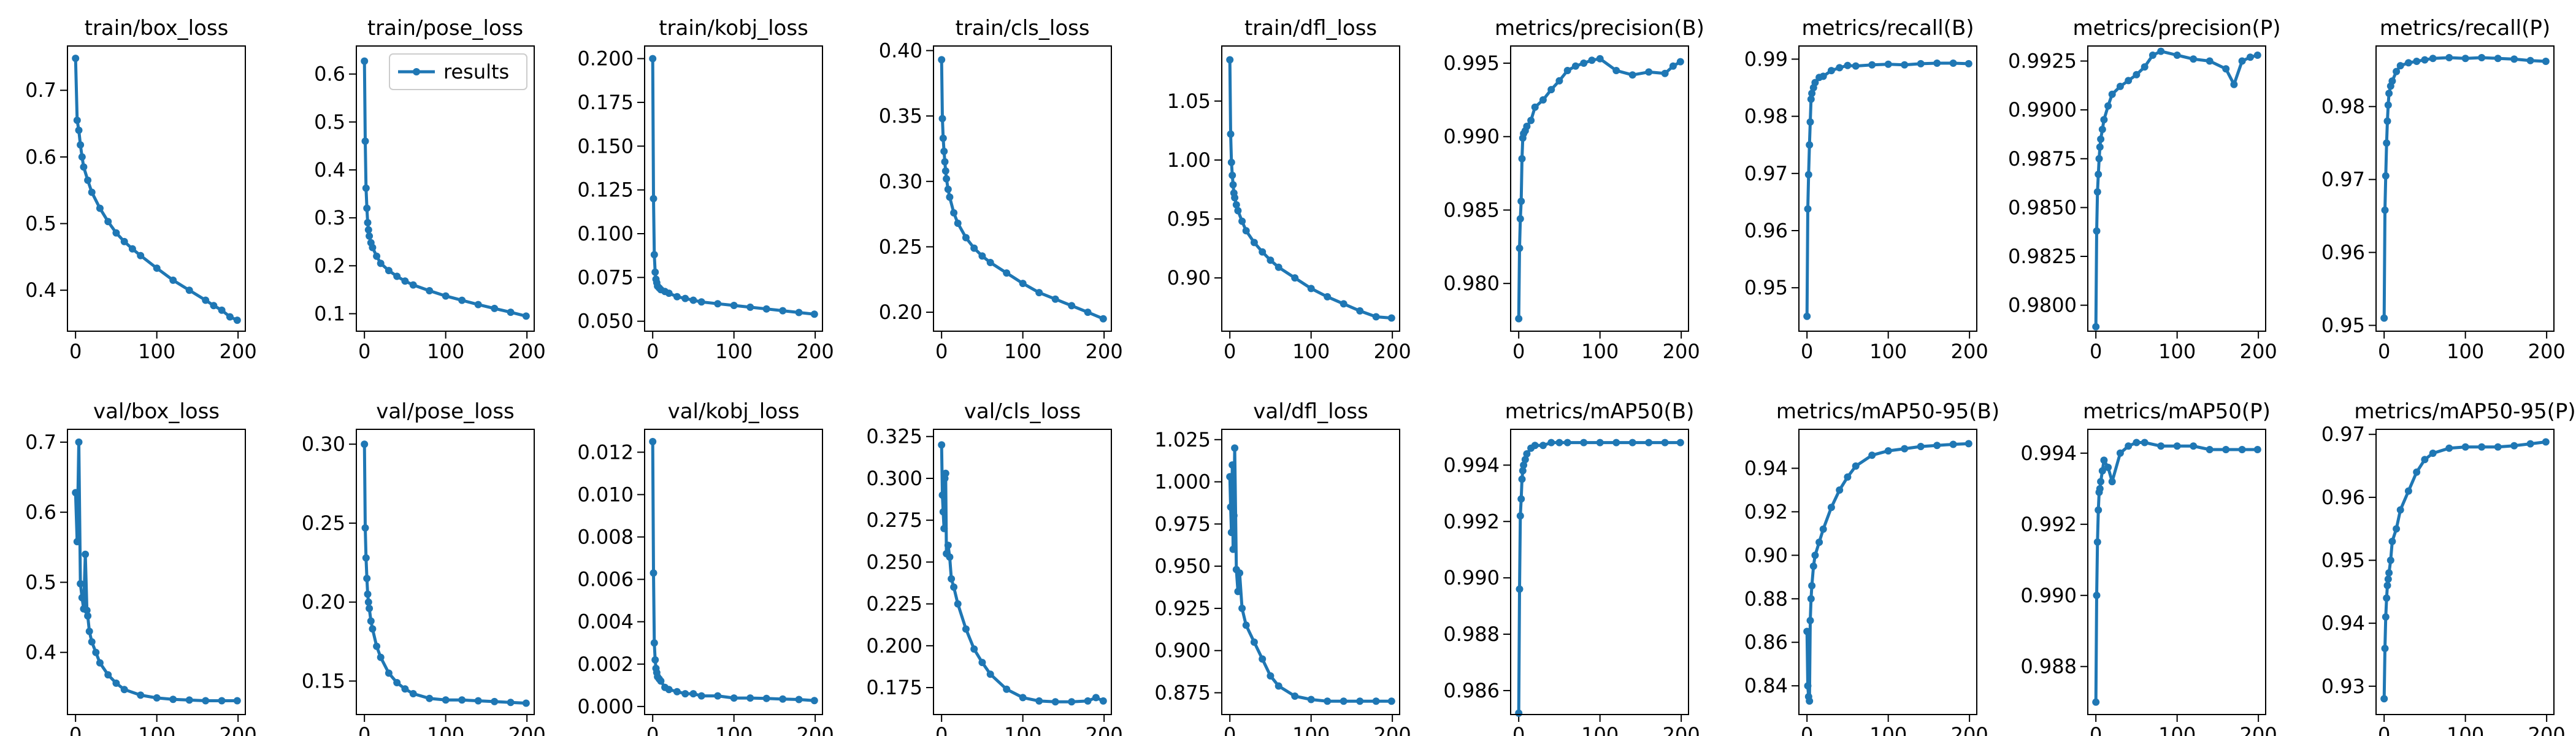 The width and height of the screenshot is (2576, 736). Describe the element at coordinates (1681, 351) in the screenshot. I see `x-tick-label: 200` at that location.